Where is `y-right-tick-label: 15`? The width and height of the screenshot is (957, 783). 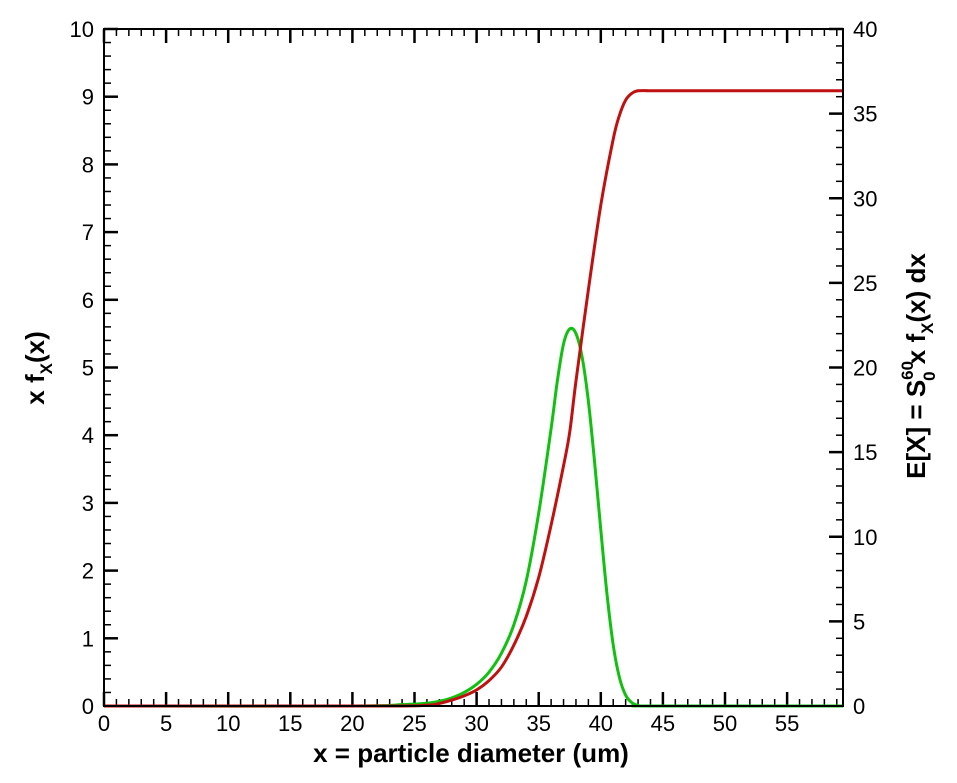
y-right-tick-label: 15 is located at coordinates (865, 452).